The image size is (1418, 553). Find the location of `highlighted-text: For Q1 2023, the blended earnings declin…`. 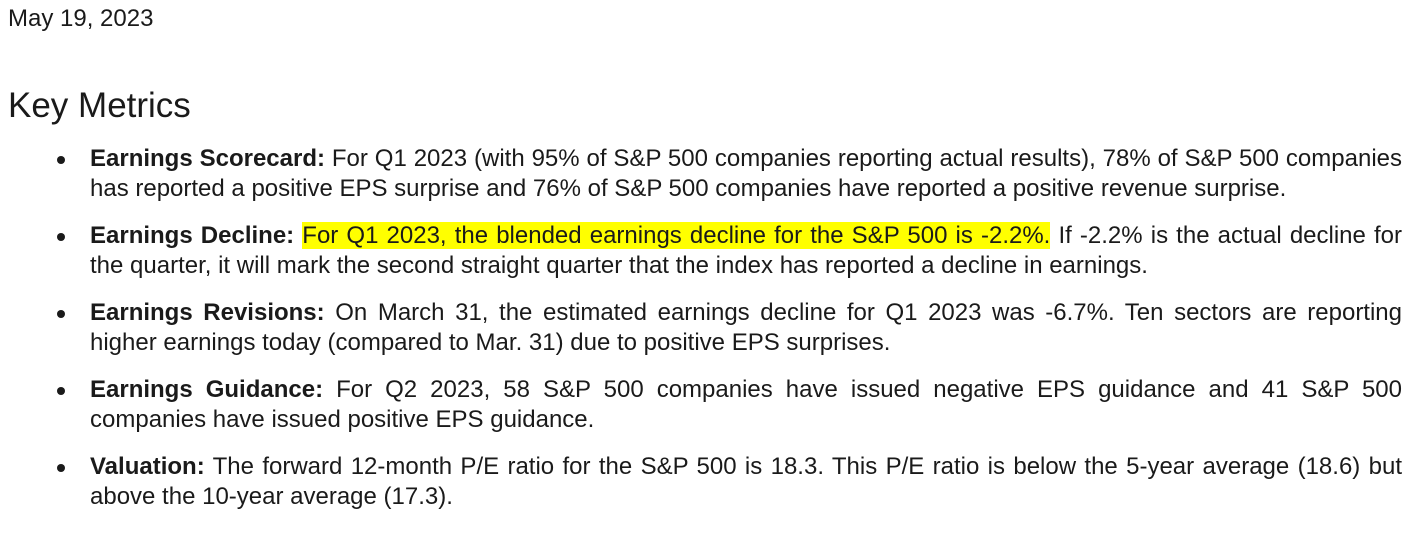

highlighted-text: For Q1 2023, the blended earnings declin… is located at coordinates (676, 235).